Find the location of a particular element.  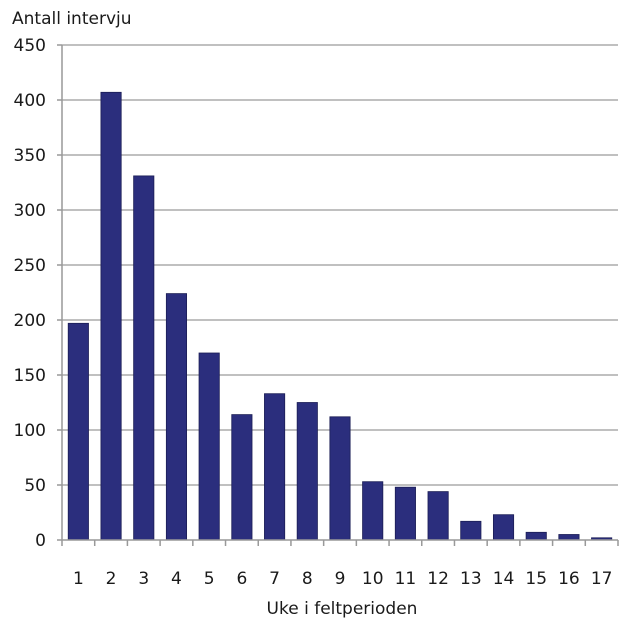

y-tick-label: 200 is located at coordinates (30, 321).